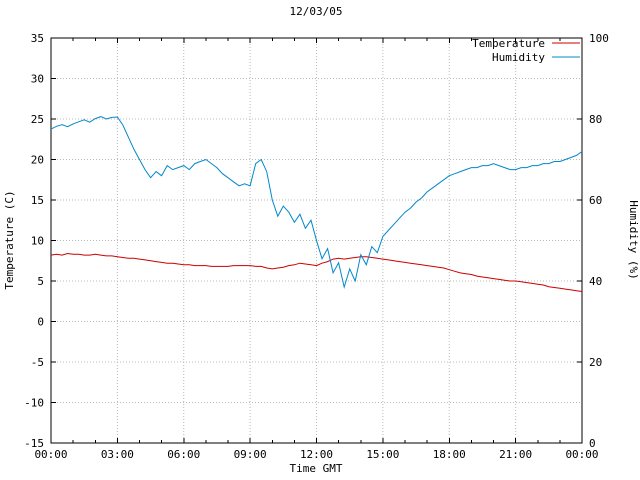 The image size is (640, 480). Describe the element at coordinates (34, 403) in the screenshot. I see `y-left-tick-label: -10` at that location.